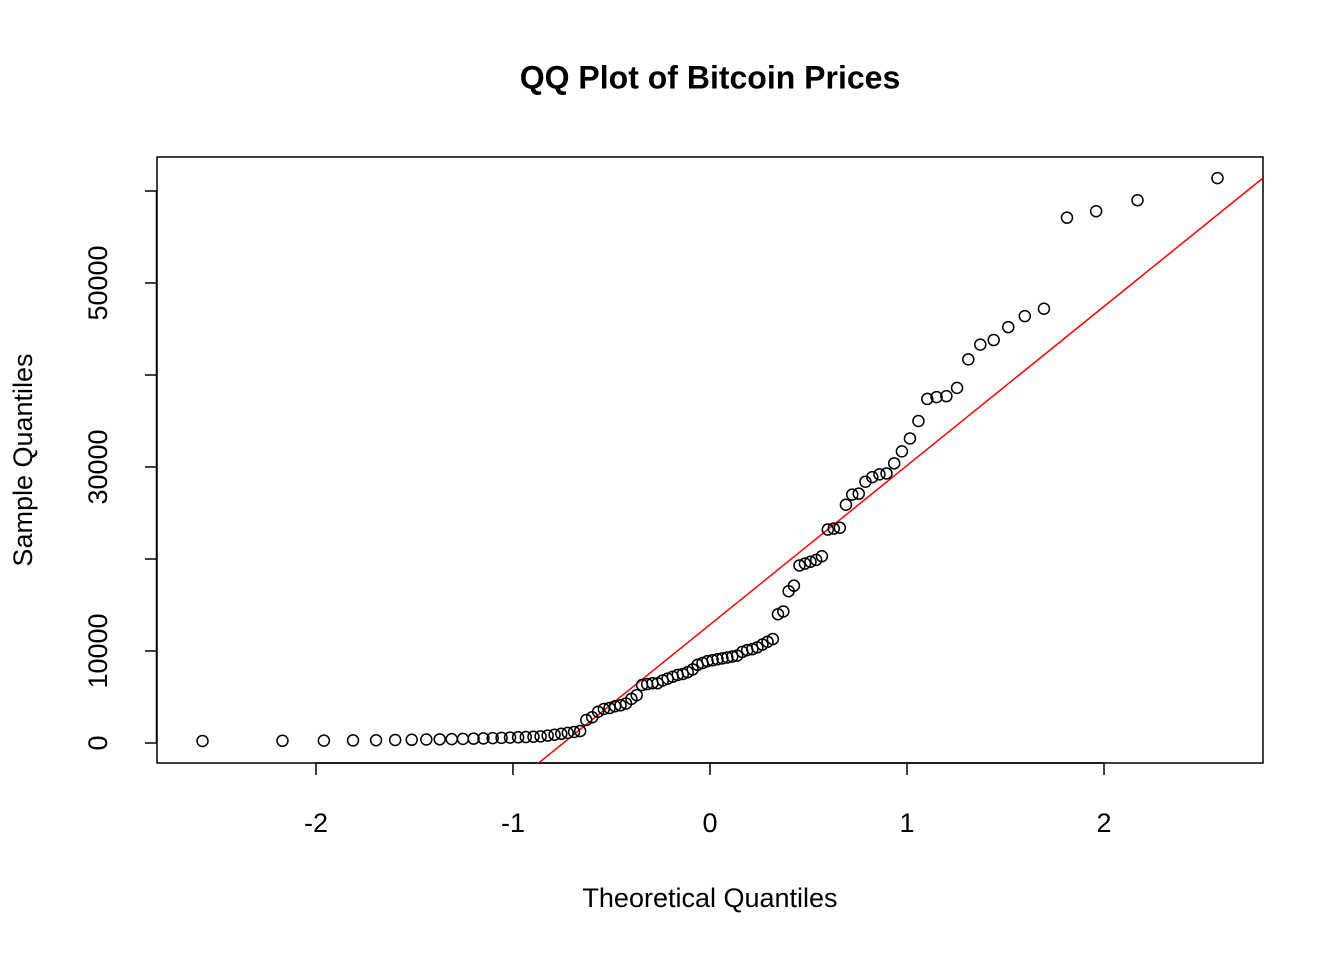 The height and width of the screenshot is (965, 1344). I want to click on y-tick-label: 10000, so click(98, 650).